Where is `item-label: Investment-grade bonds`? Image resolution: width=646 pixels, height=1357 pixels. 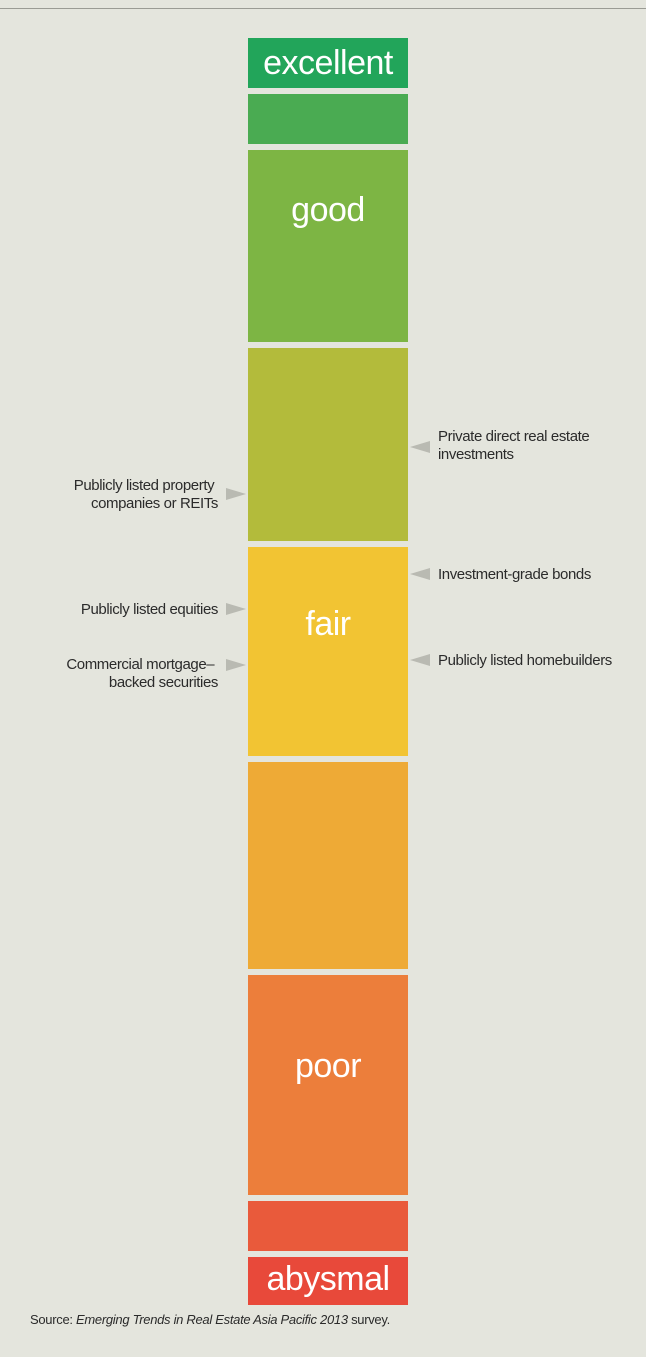 item-label: Investment-grade bonds is located at coordinates (514, 574).